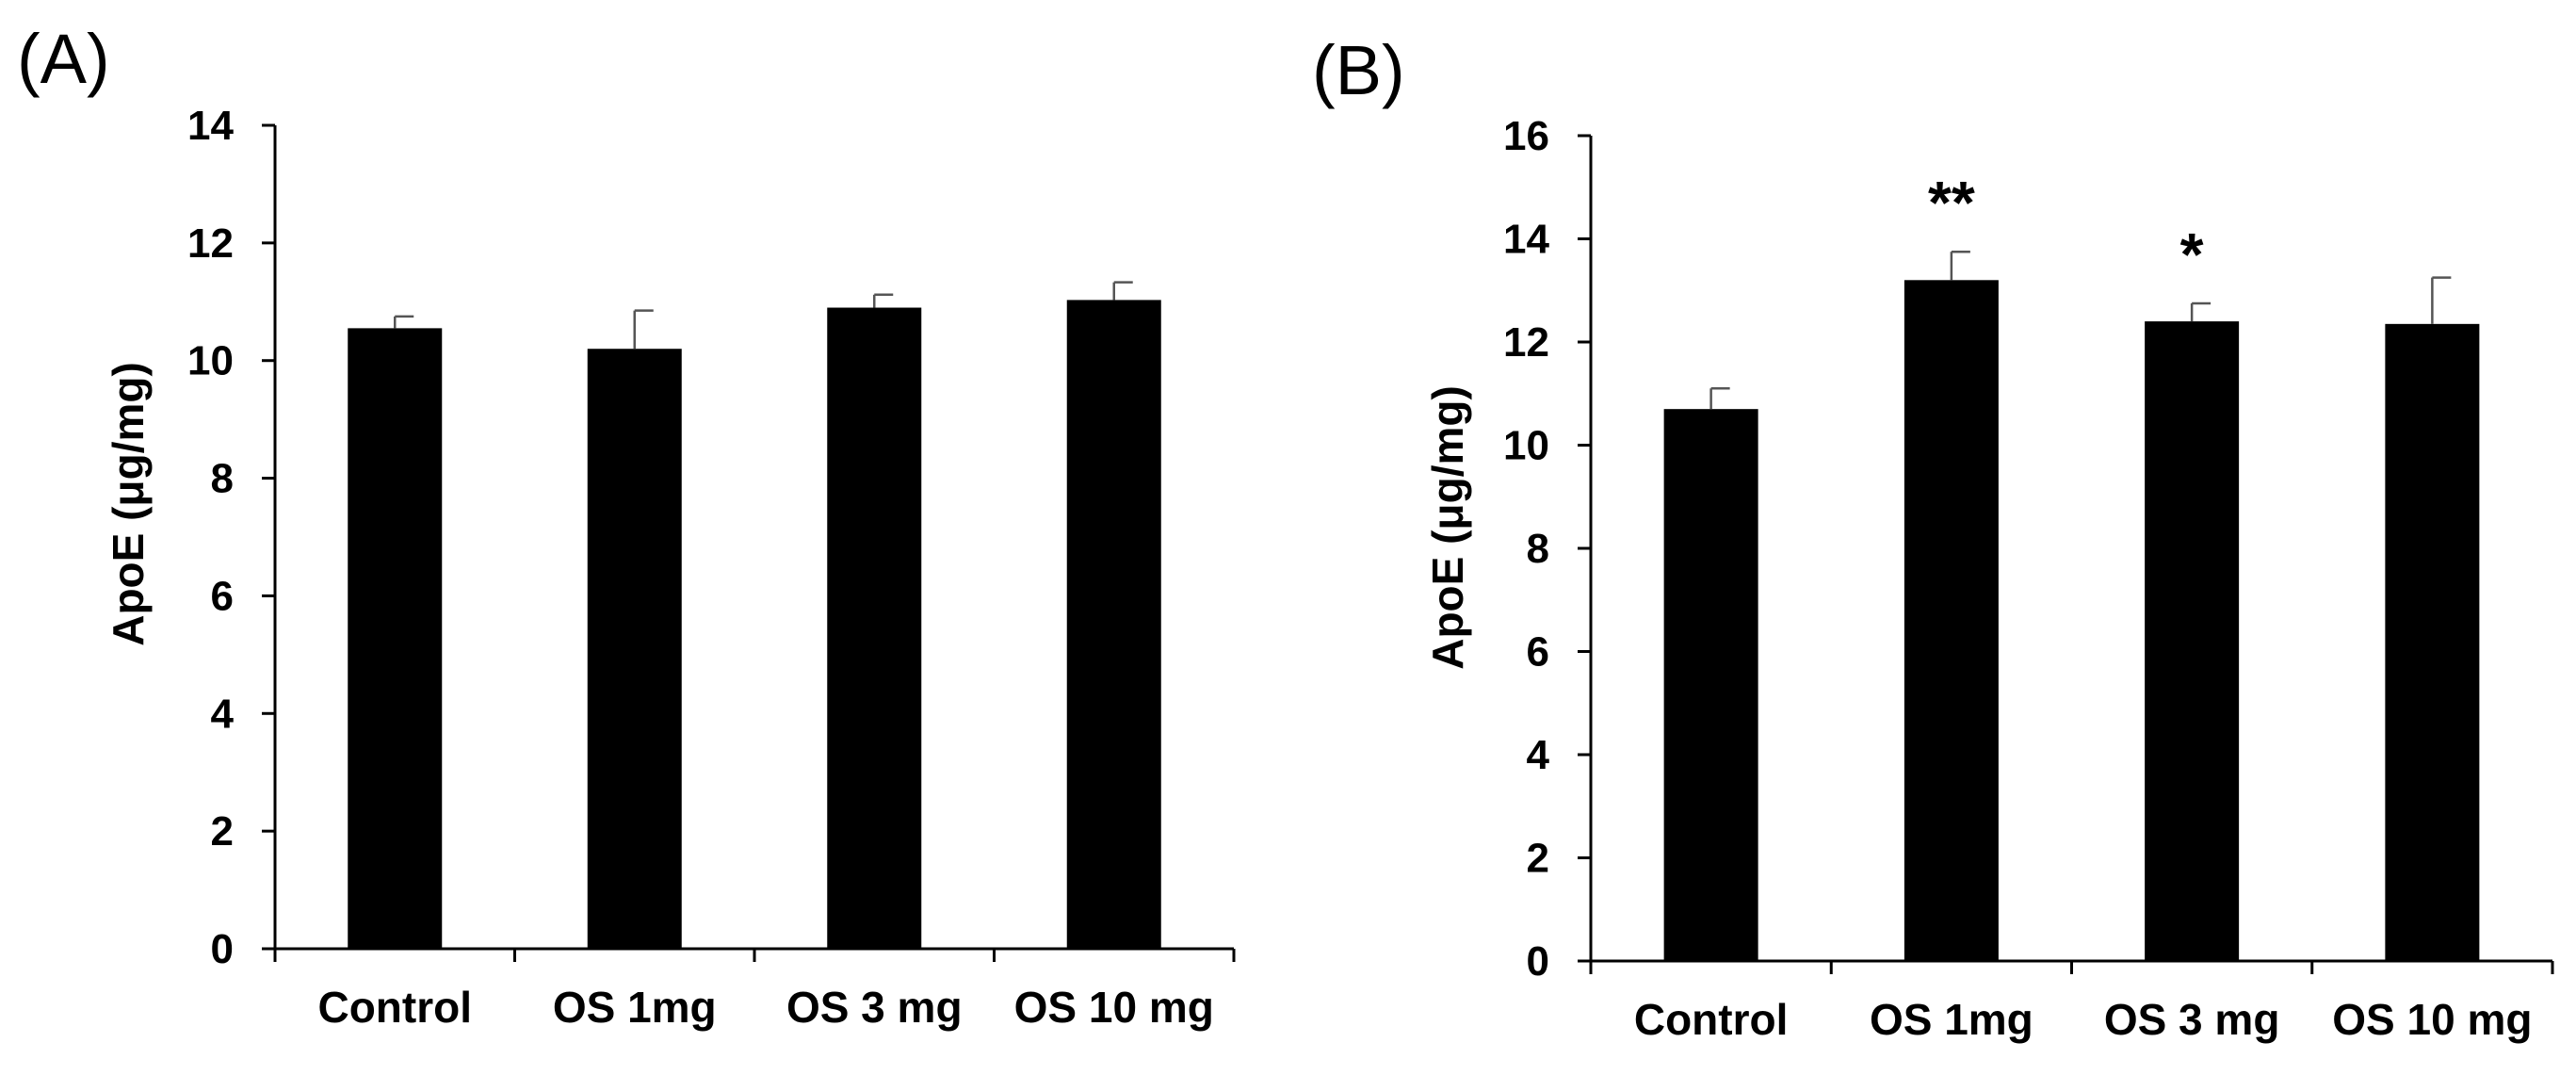 This screenshot has height=1075, width=2576. Describe the element at coordinates (1538, 549) in the screenshot. I see `panel-b-y-tick-label-4: 8` at that location.